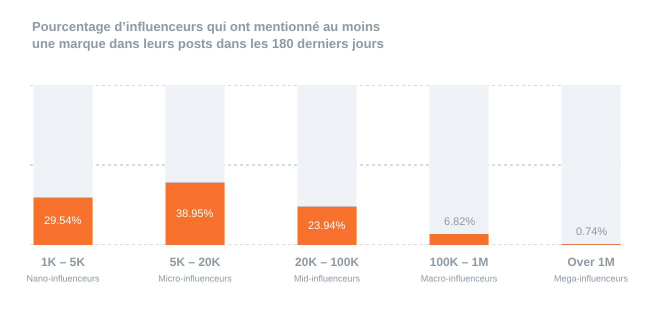  I want to click on data-label: 0.74%, so click(592, 232).